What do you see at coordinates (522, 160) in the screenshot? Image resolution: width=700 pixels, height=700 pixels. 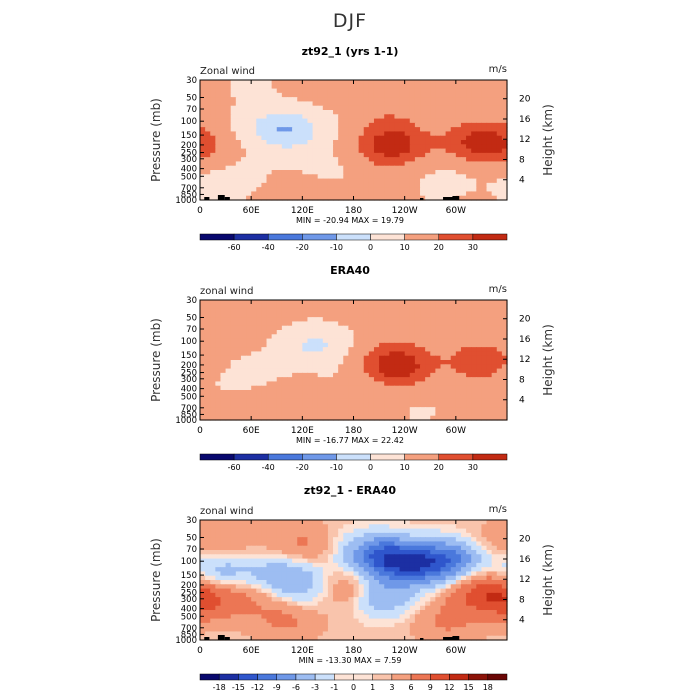 I see `height-tick-label: 8` at bounding box center [522, 160].